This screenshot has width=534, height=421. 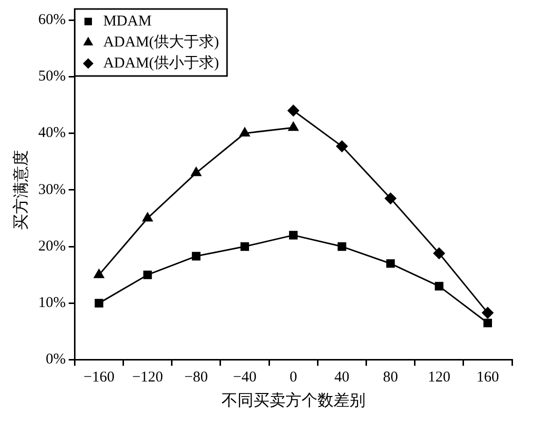 What do you see at coordinates (487, 378) in the screenshot?
I see `x-tick-label: 160` at bounding box center [487, 378].